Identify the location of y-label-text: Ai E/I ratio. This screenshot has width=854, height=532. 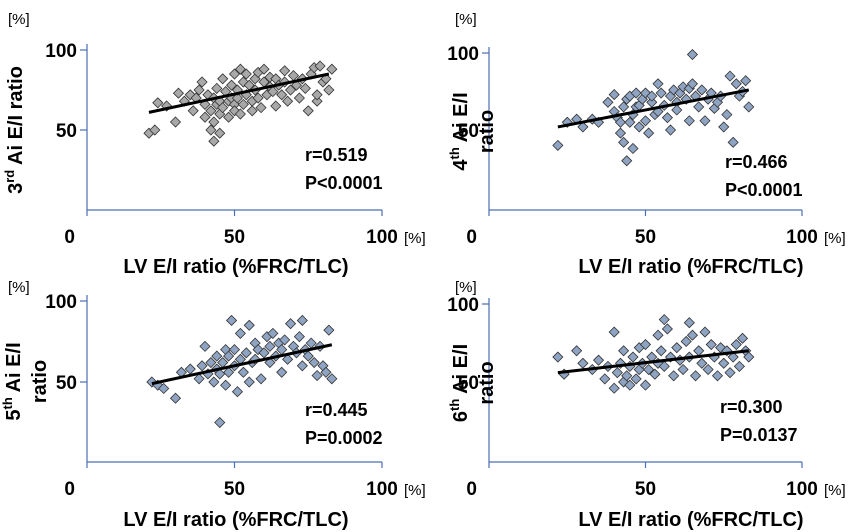
(16, 118).